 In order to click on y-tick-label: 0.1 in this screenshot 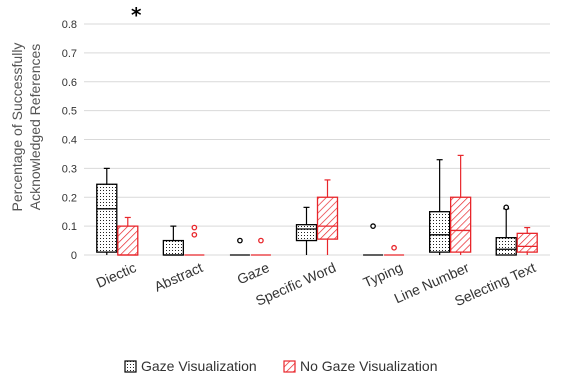, I will do `click(69, 227)`.